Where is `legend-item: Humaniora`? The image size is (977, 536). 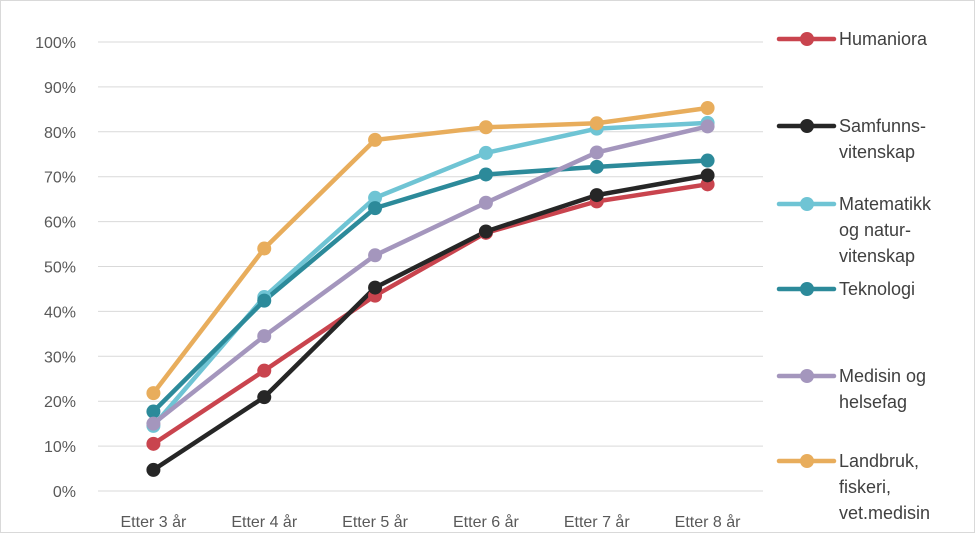
legend-item: Humaniora is located at coordinates (852, 39).